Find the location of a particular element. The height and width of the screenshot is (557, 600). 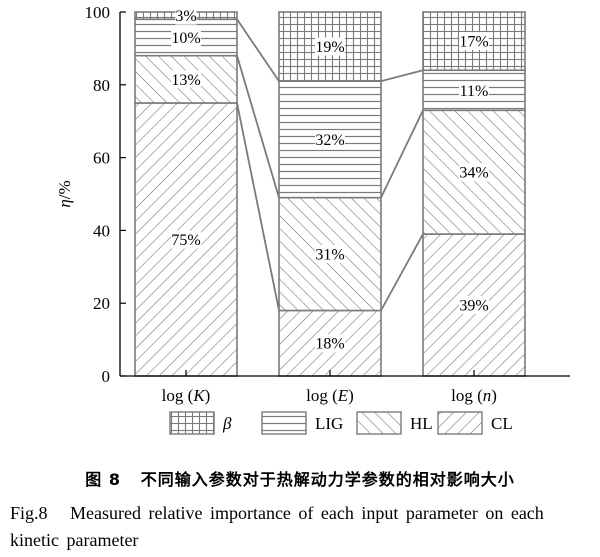

legend: β LIG HL CL is located at coordinates (341, 423).